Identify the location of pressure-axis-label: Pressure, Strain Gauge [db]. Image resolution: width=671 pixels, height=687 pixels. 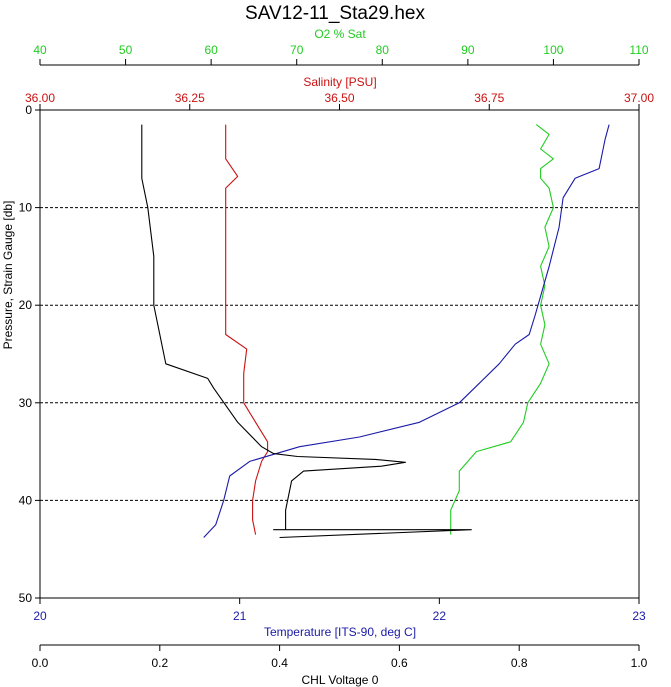
(8, 275).